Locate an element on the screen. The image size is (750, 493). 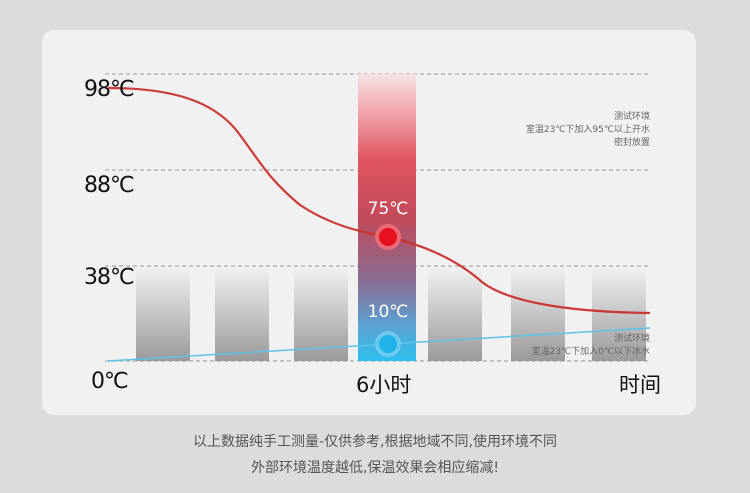
origin-label: 0℃ is located at coordinates (110, 381).